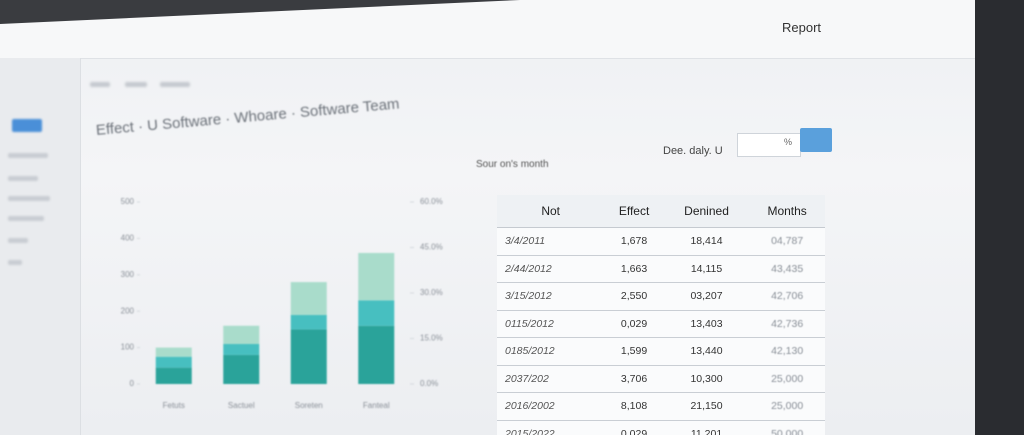  I want to click on filter-input, so click(769, 145).